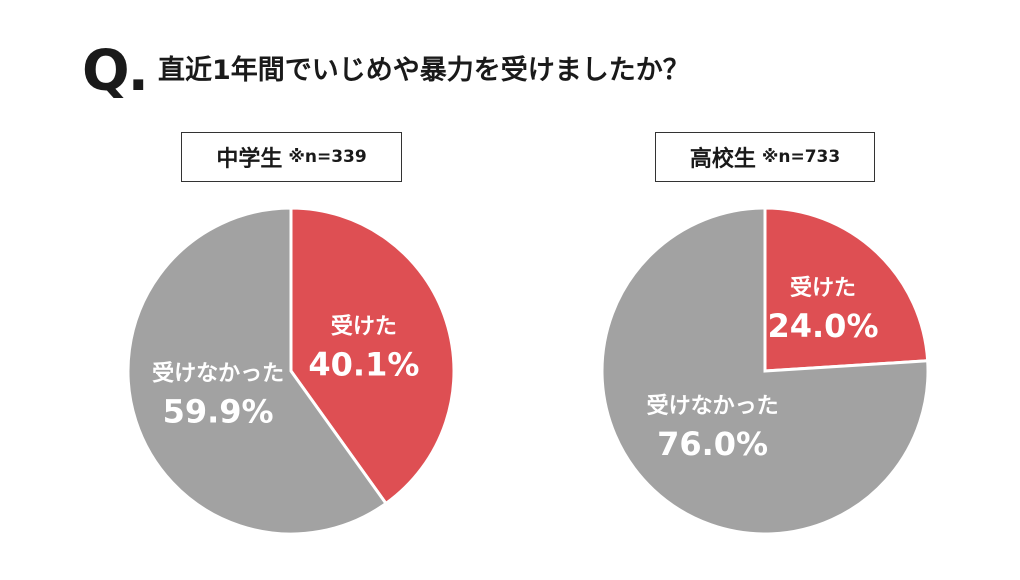 Image resolution: width=1020 pixels, height=580 pixels. I want to click on chart-1-label-not-received: 受けなかった, so click(218, 373).